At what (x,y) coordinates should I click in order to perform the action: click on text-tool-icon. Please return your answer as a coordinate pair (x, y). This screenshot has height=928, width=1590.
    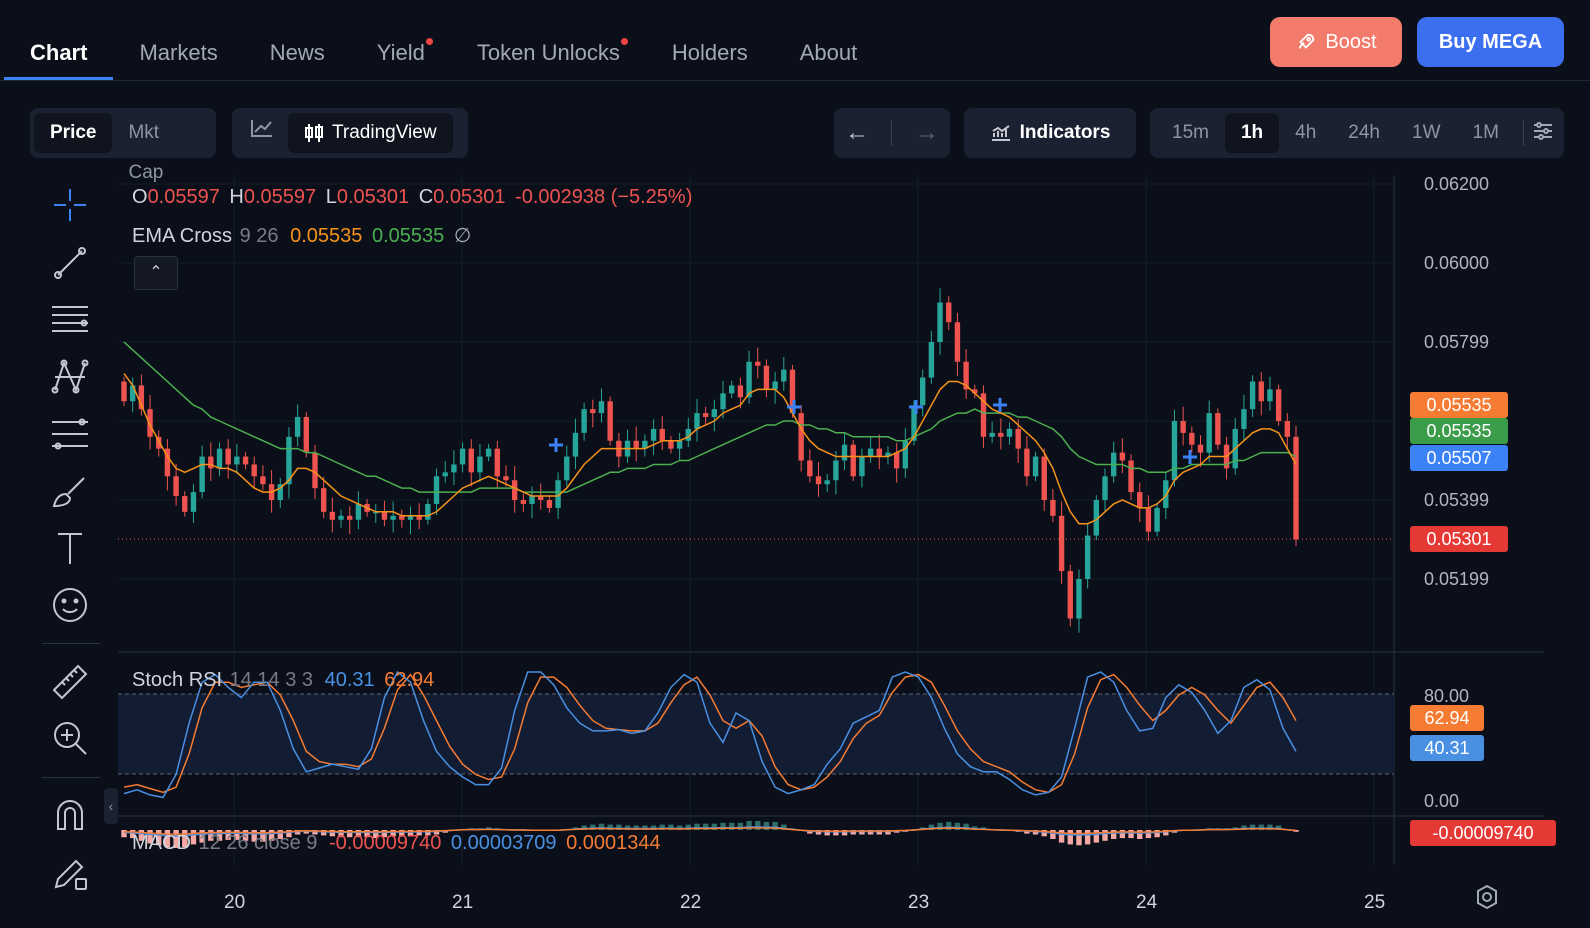
    Looking at the image, I should click on (70, 548).